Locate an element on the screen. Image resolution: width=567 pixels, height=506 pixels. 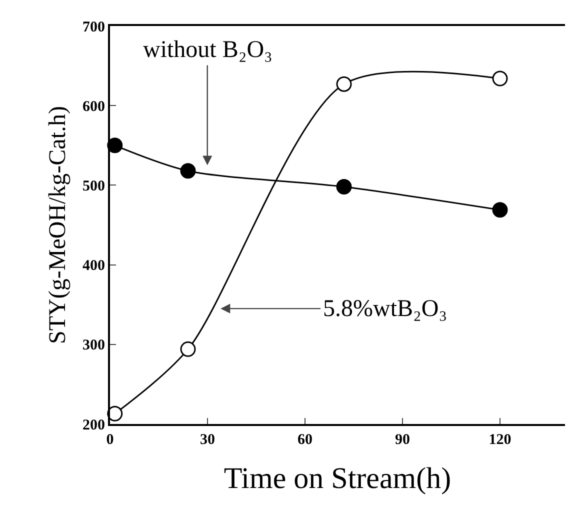
y-tick-label: 300 is located at coordinates (93, 346).